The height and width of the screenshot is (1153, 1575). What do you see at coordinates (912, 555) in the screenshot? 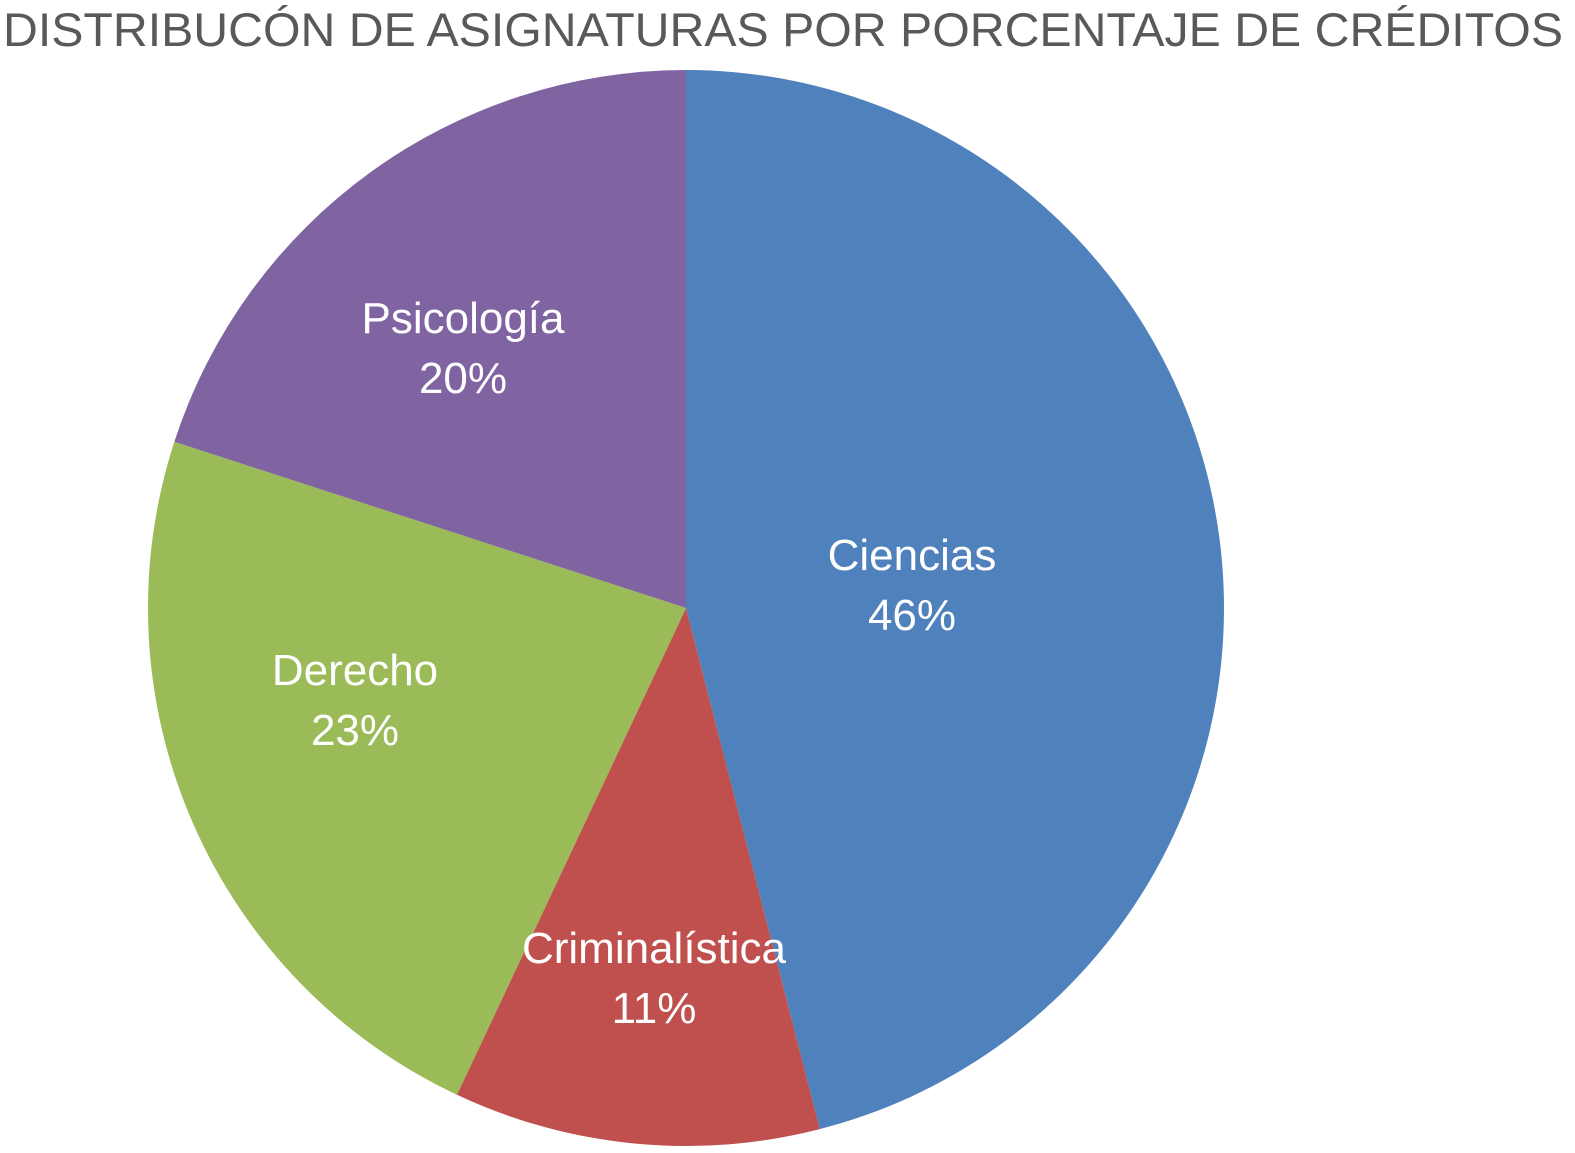
I see `slice-label: Ciencias` at bounding box center [912, 555].